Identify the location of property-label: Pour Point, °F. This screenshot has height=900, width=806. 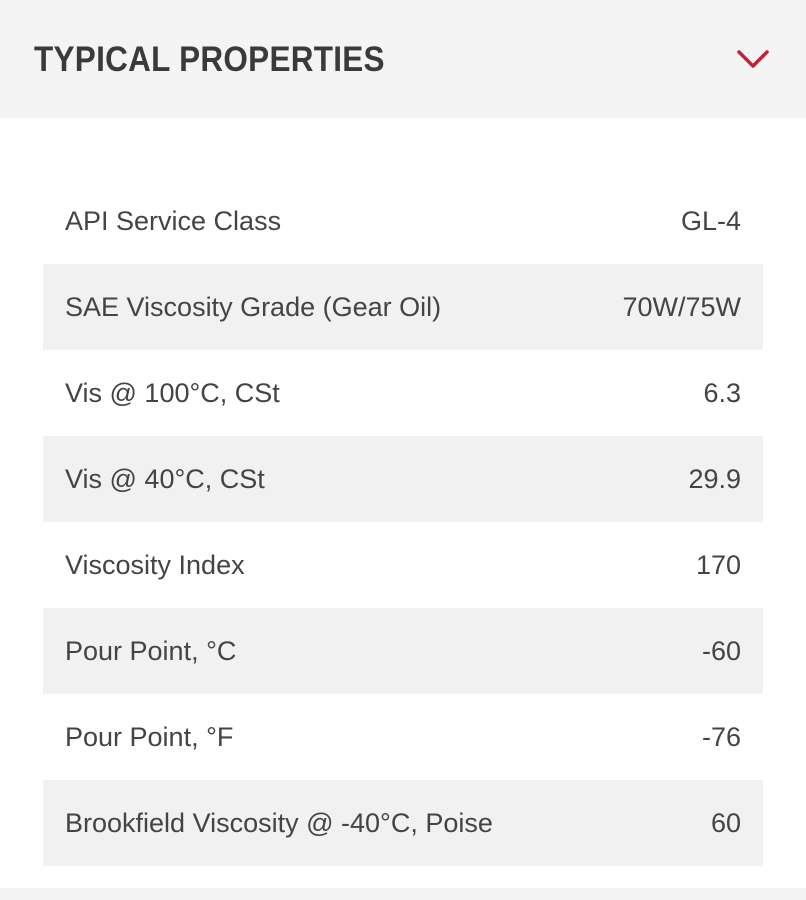
(149, 736).